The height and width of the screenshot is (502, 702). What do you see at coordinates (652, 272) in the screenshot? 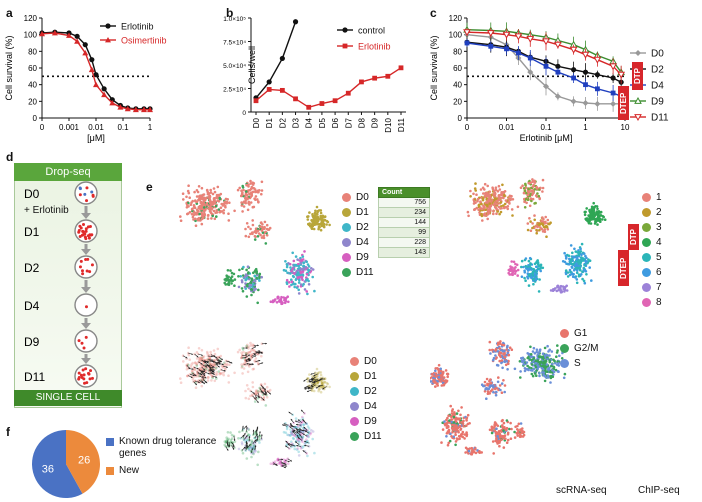
I see `legend-item: 6` at bounding box center [652, 272].